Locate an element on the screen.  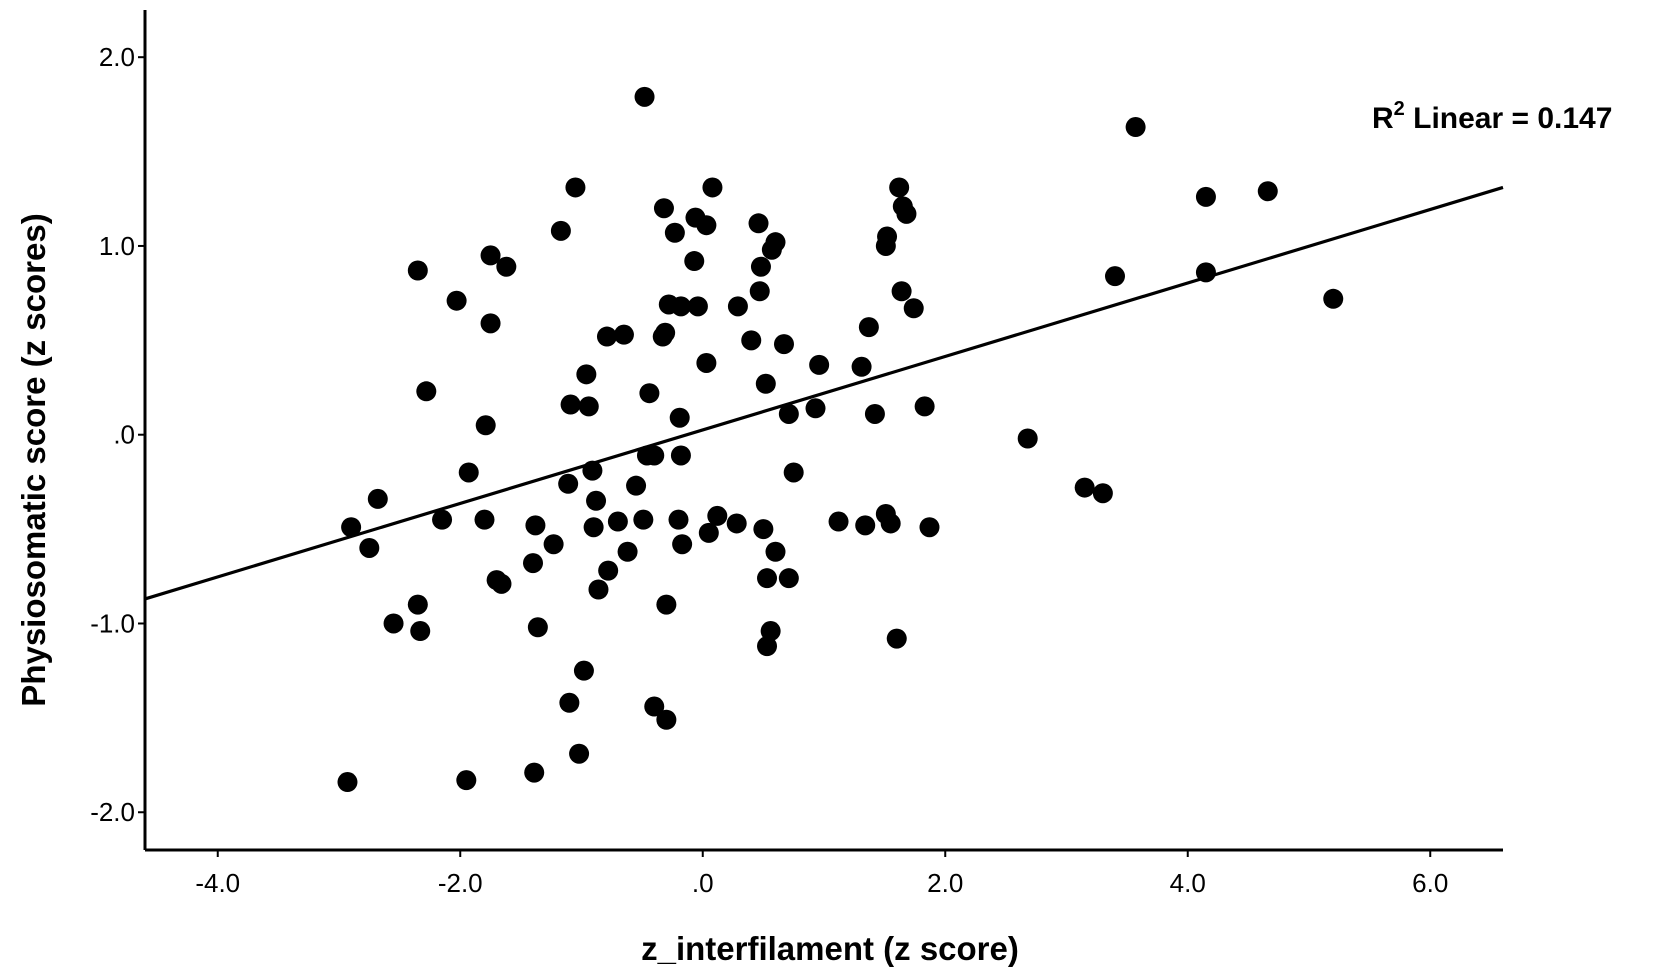
y-tick-label: 2.0 is located at coordinates (117, 57).